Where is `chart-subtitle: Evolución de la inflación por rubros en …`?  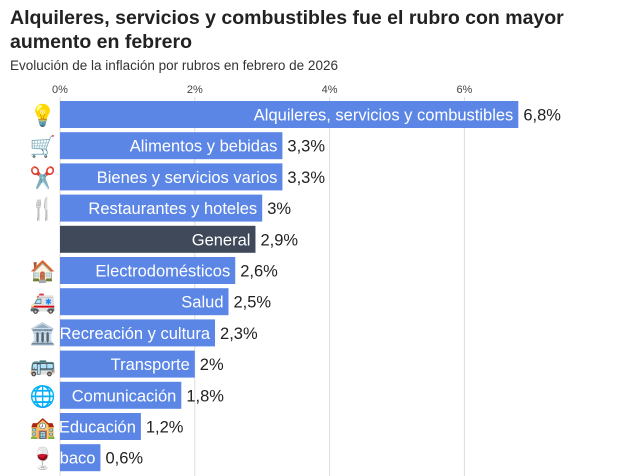 chart-subtitle: Evolución de la inflación por rubros en … is located at coordinates (174, 65).